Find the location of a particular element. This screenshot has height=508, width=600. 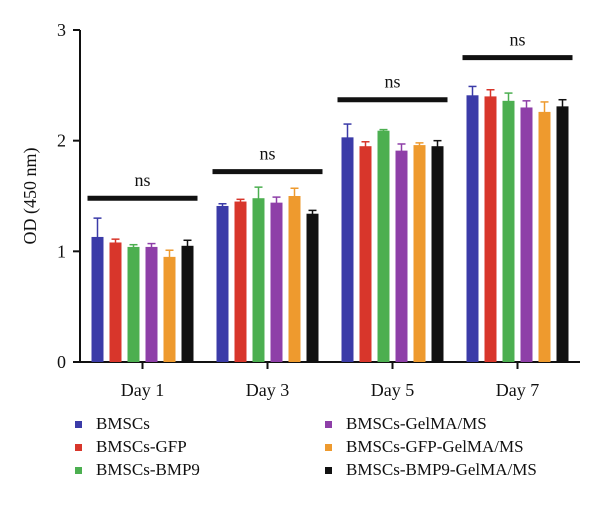

x-tick-label: Day 3 is located at coordinates (268, 390).